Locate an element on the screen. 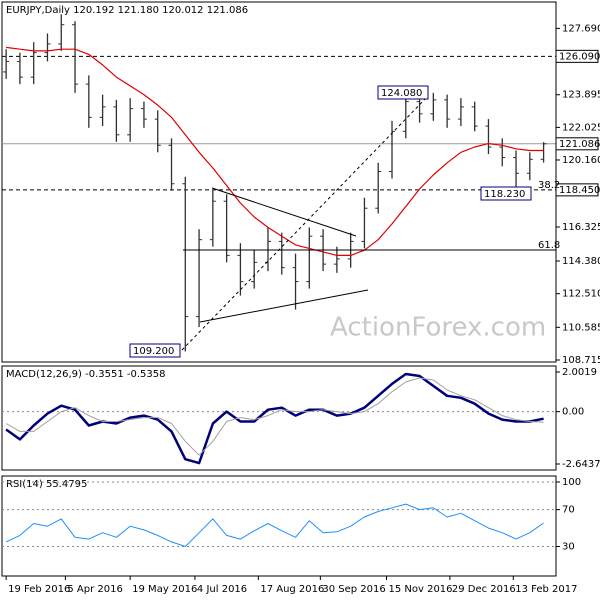 Image resolution: width=600 pixels, height=600 pixels. y-tick-label: 114.380 is located at coordinates (581, 261).